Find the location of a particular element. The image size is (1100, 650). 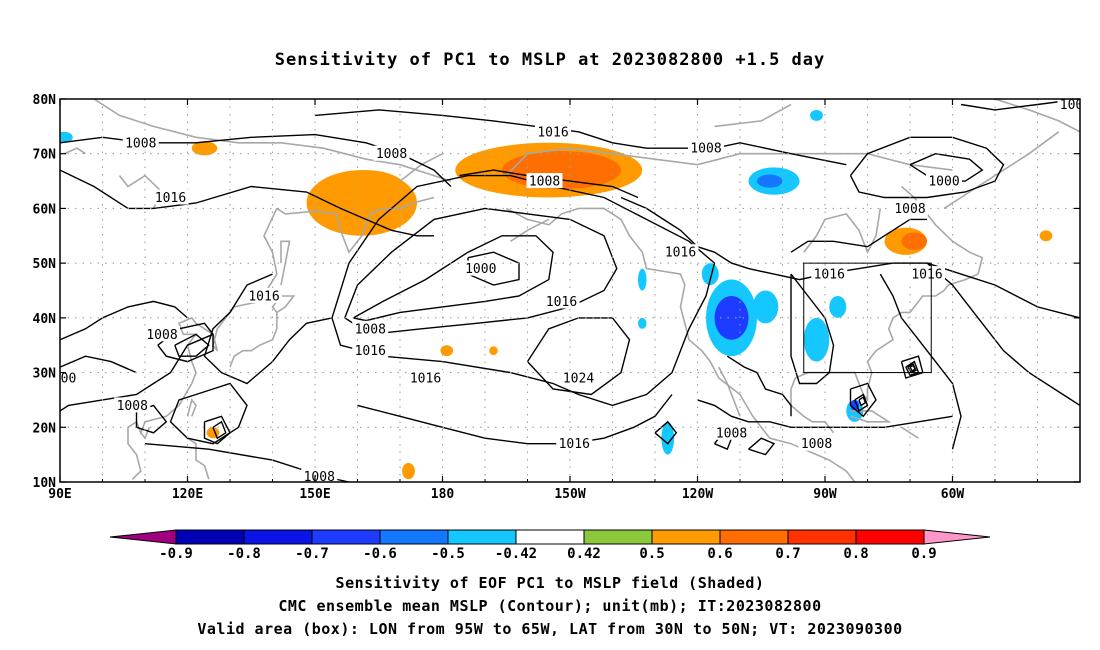

colorbar-label: -0.5 is located at coordinates (448, 554).